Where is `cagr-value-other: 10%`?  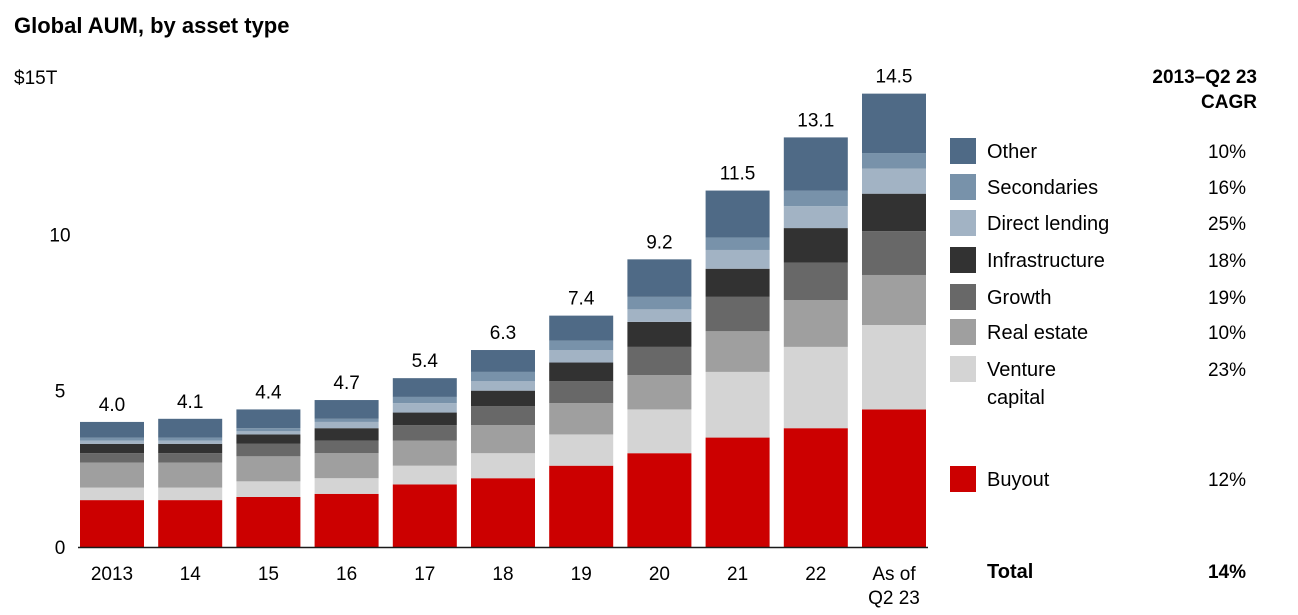 cagr-value-other: 10% is located at coordinates (1227, 152).